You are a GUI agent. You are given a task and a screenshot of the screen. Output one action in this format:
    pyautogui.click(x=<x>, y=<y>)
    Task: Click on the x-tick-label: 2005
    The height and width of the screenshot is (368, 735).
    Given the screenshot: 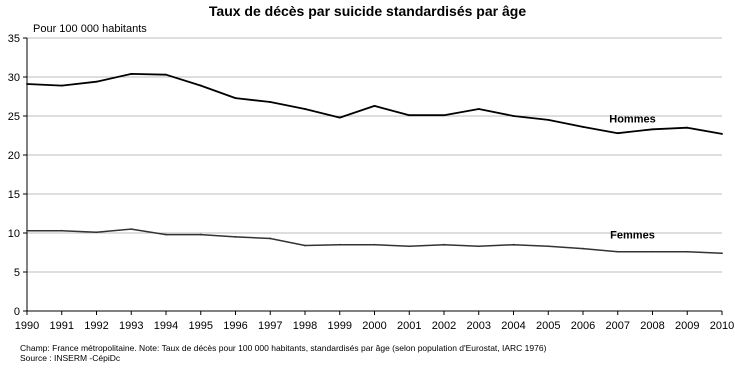 What is the action you would take?
    pyautogui.click(x=548, y=326)
    